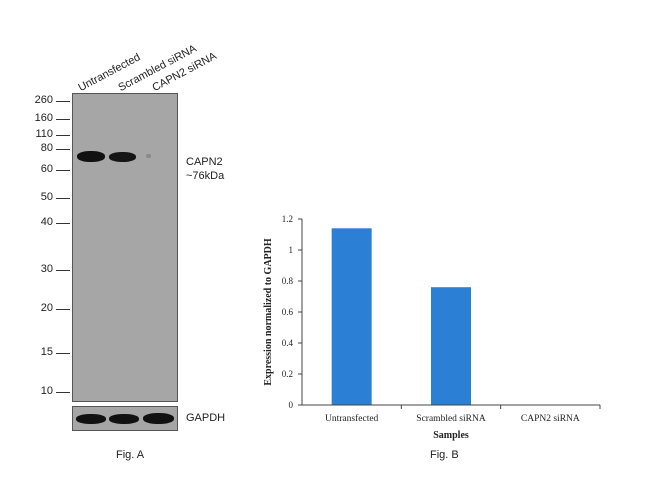 This screenshot has width=650, height=491. What do you see at coordinates (288, 281) in the screenshot?
I see `y-tick-label: 0.8` at bounding box center [288, 281].